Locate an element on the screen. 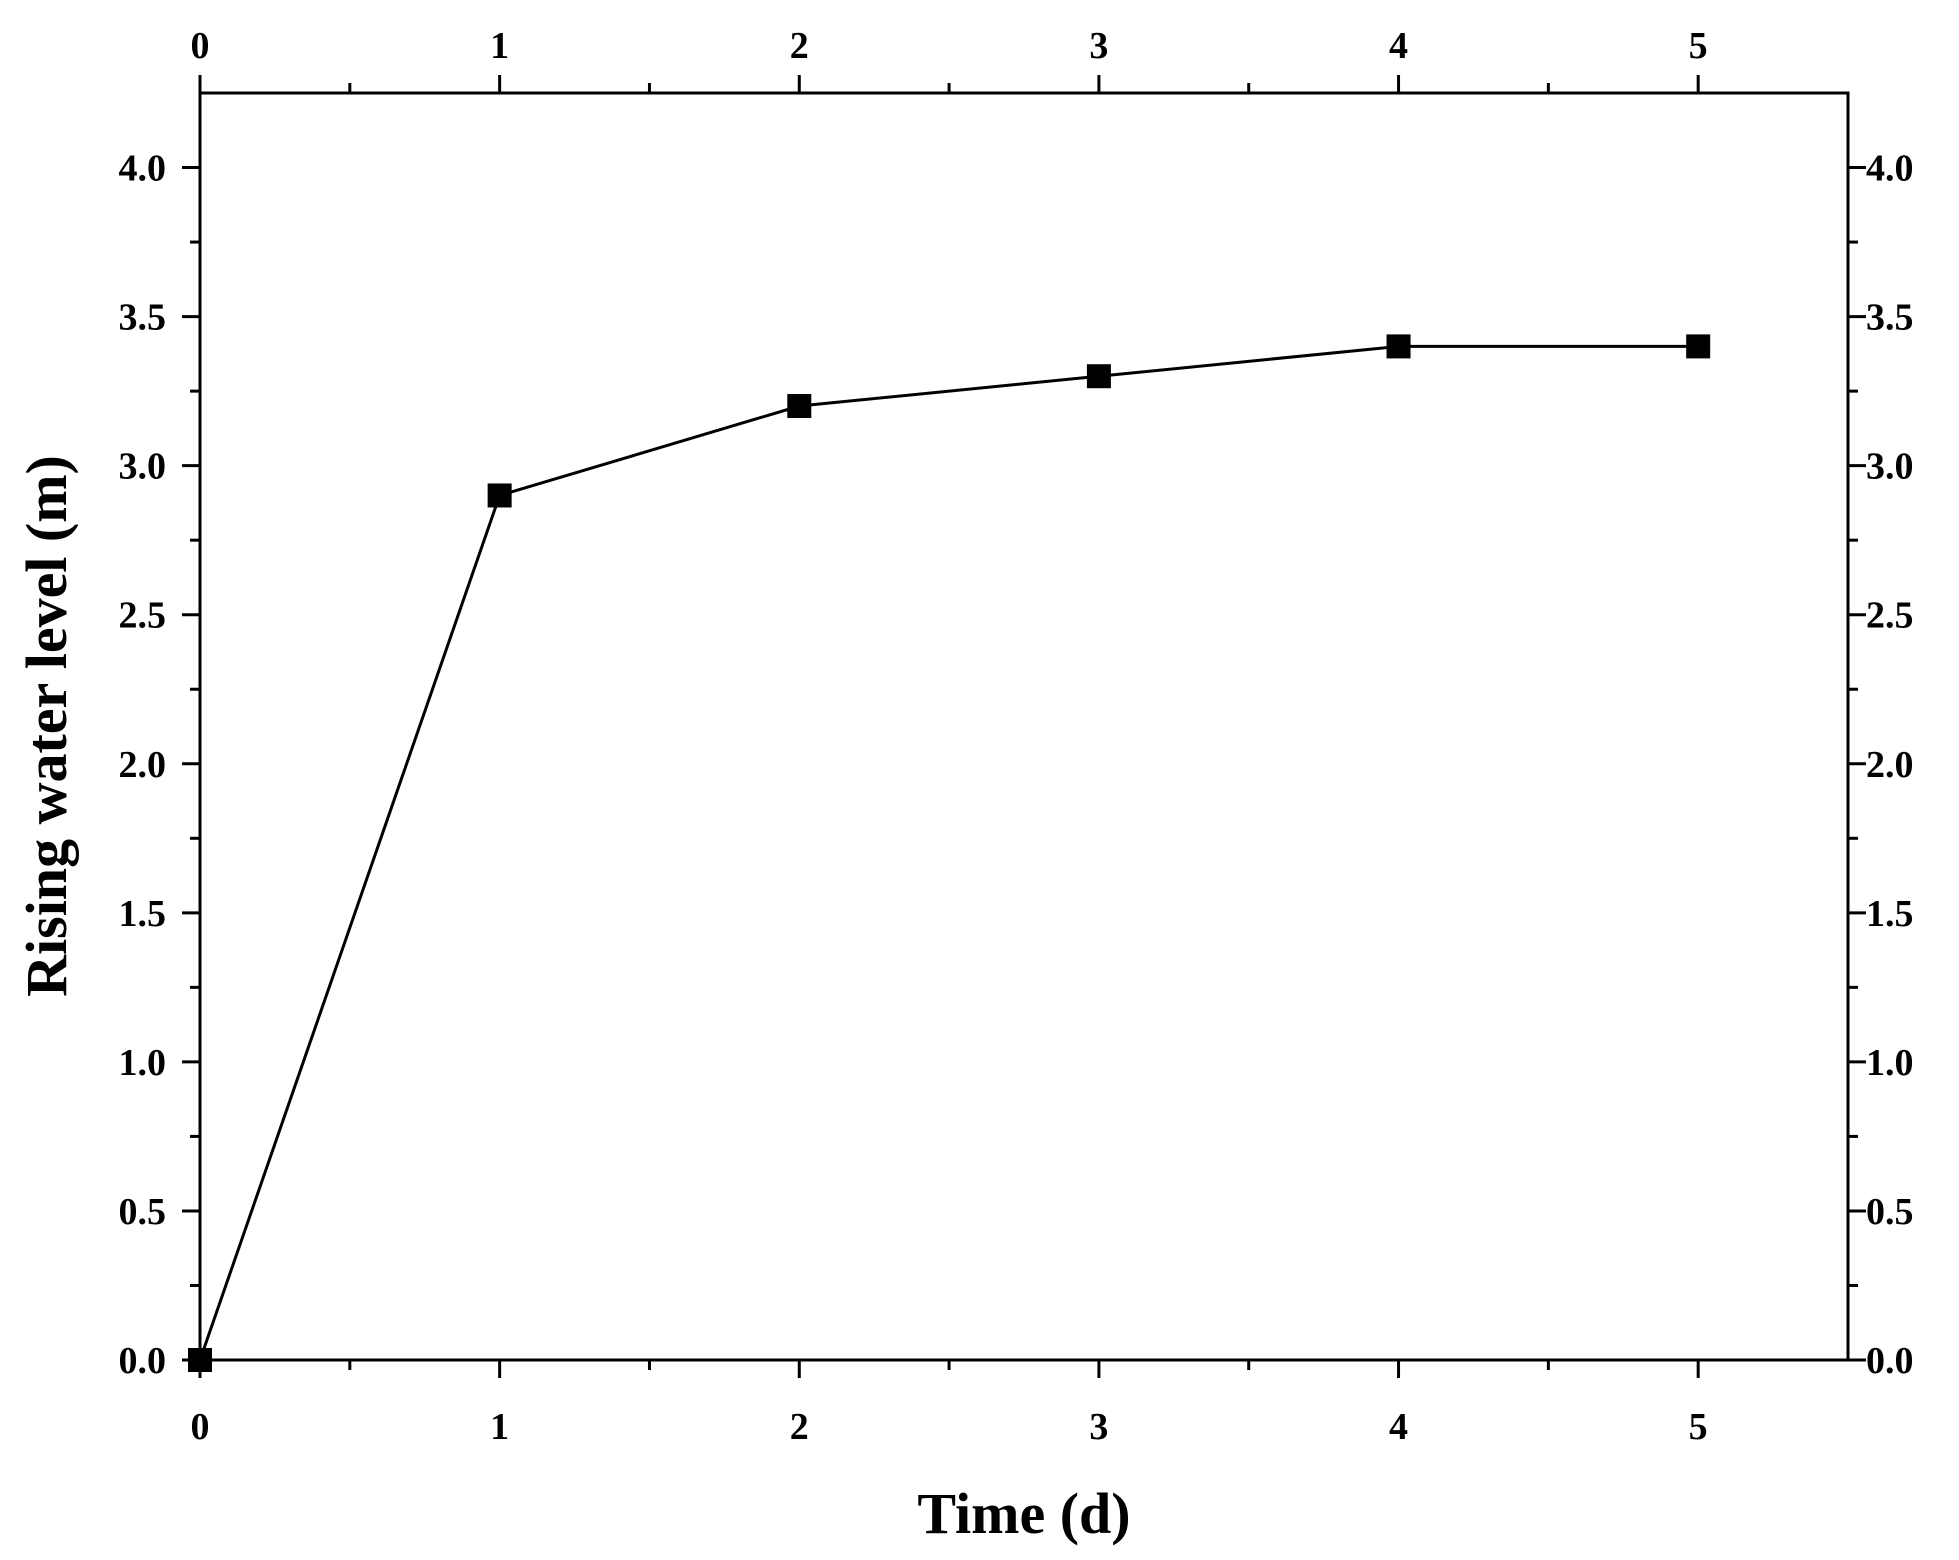 The width and height of the screenshot is (1959, 1560). y-tick-label-right: 4.0 is located at coordinates (1890, 169).